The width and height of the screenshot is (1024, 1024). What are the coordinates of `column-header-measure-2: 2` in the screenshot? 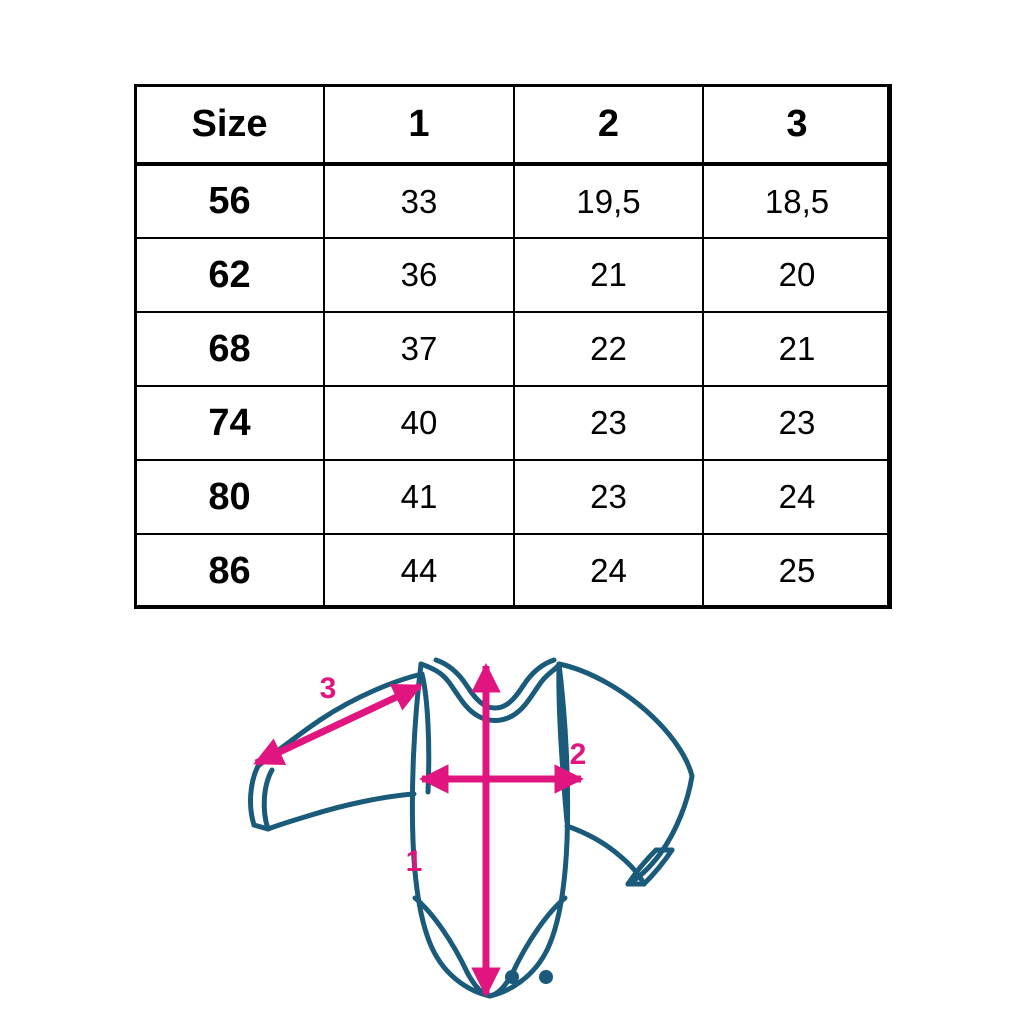 It's located at (608, 125).